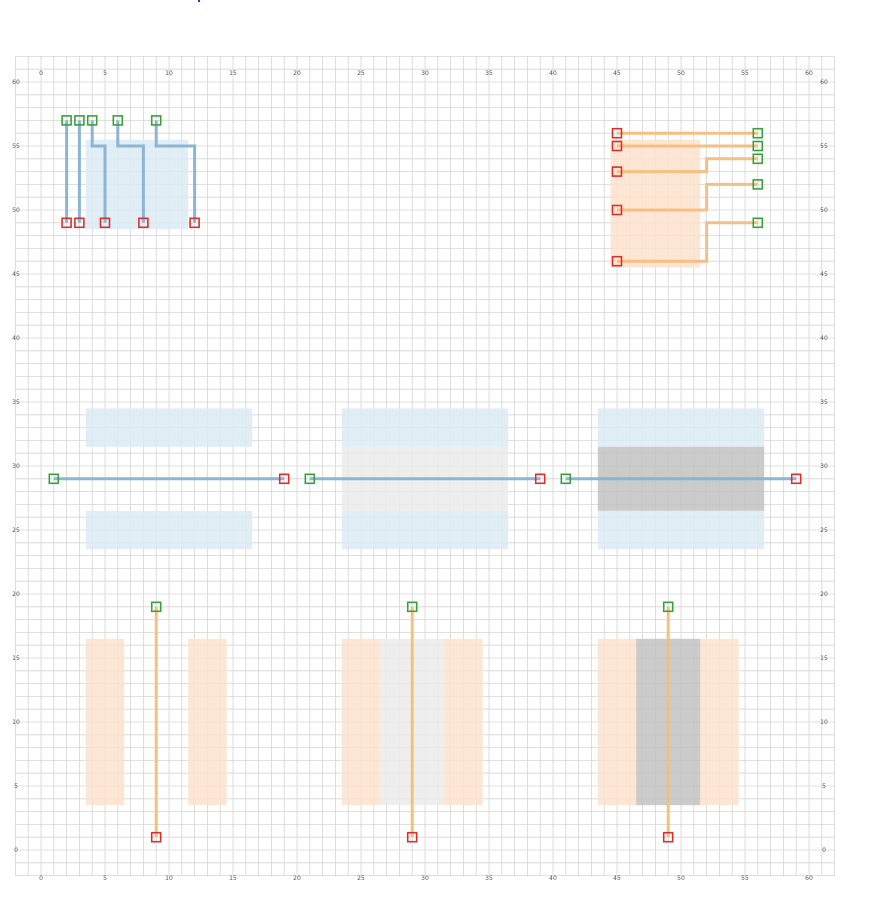 The height and width of the screenshot is (909, 871). What do you see at coordinates (824, 82) in the screenshot?
I see `y-tick-label-right: 60` at bounding box center [824, 82].